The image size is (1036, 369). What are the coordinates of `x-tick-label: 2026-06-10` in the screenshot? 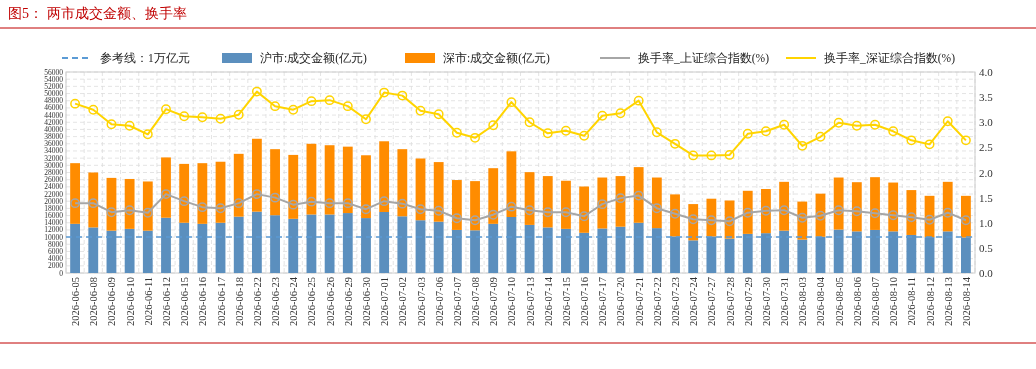 It's located at (130, 301).